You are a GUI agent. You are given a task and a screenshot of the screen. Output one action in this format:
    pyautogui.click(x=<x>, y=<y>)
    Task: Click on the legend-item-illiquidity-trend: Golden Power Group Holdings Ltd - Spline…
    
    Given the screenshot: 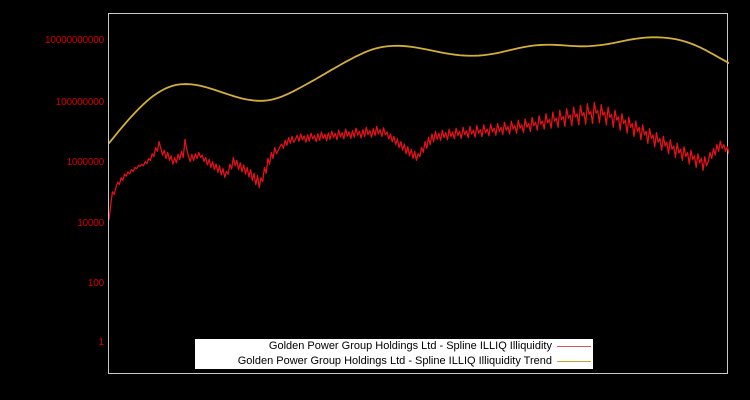 What is the action you would take?
    pyautogui.click(x=394, y=361)
    